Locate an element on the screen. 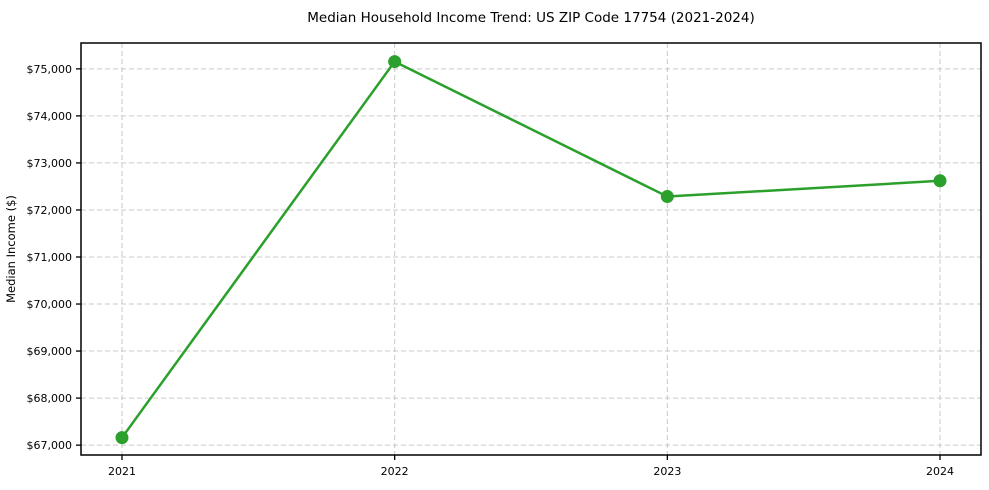 The height and width of the screenshot is (490, 989). y-tick-label: $69,000 is located at coordinates (50, 351).